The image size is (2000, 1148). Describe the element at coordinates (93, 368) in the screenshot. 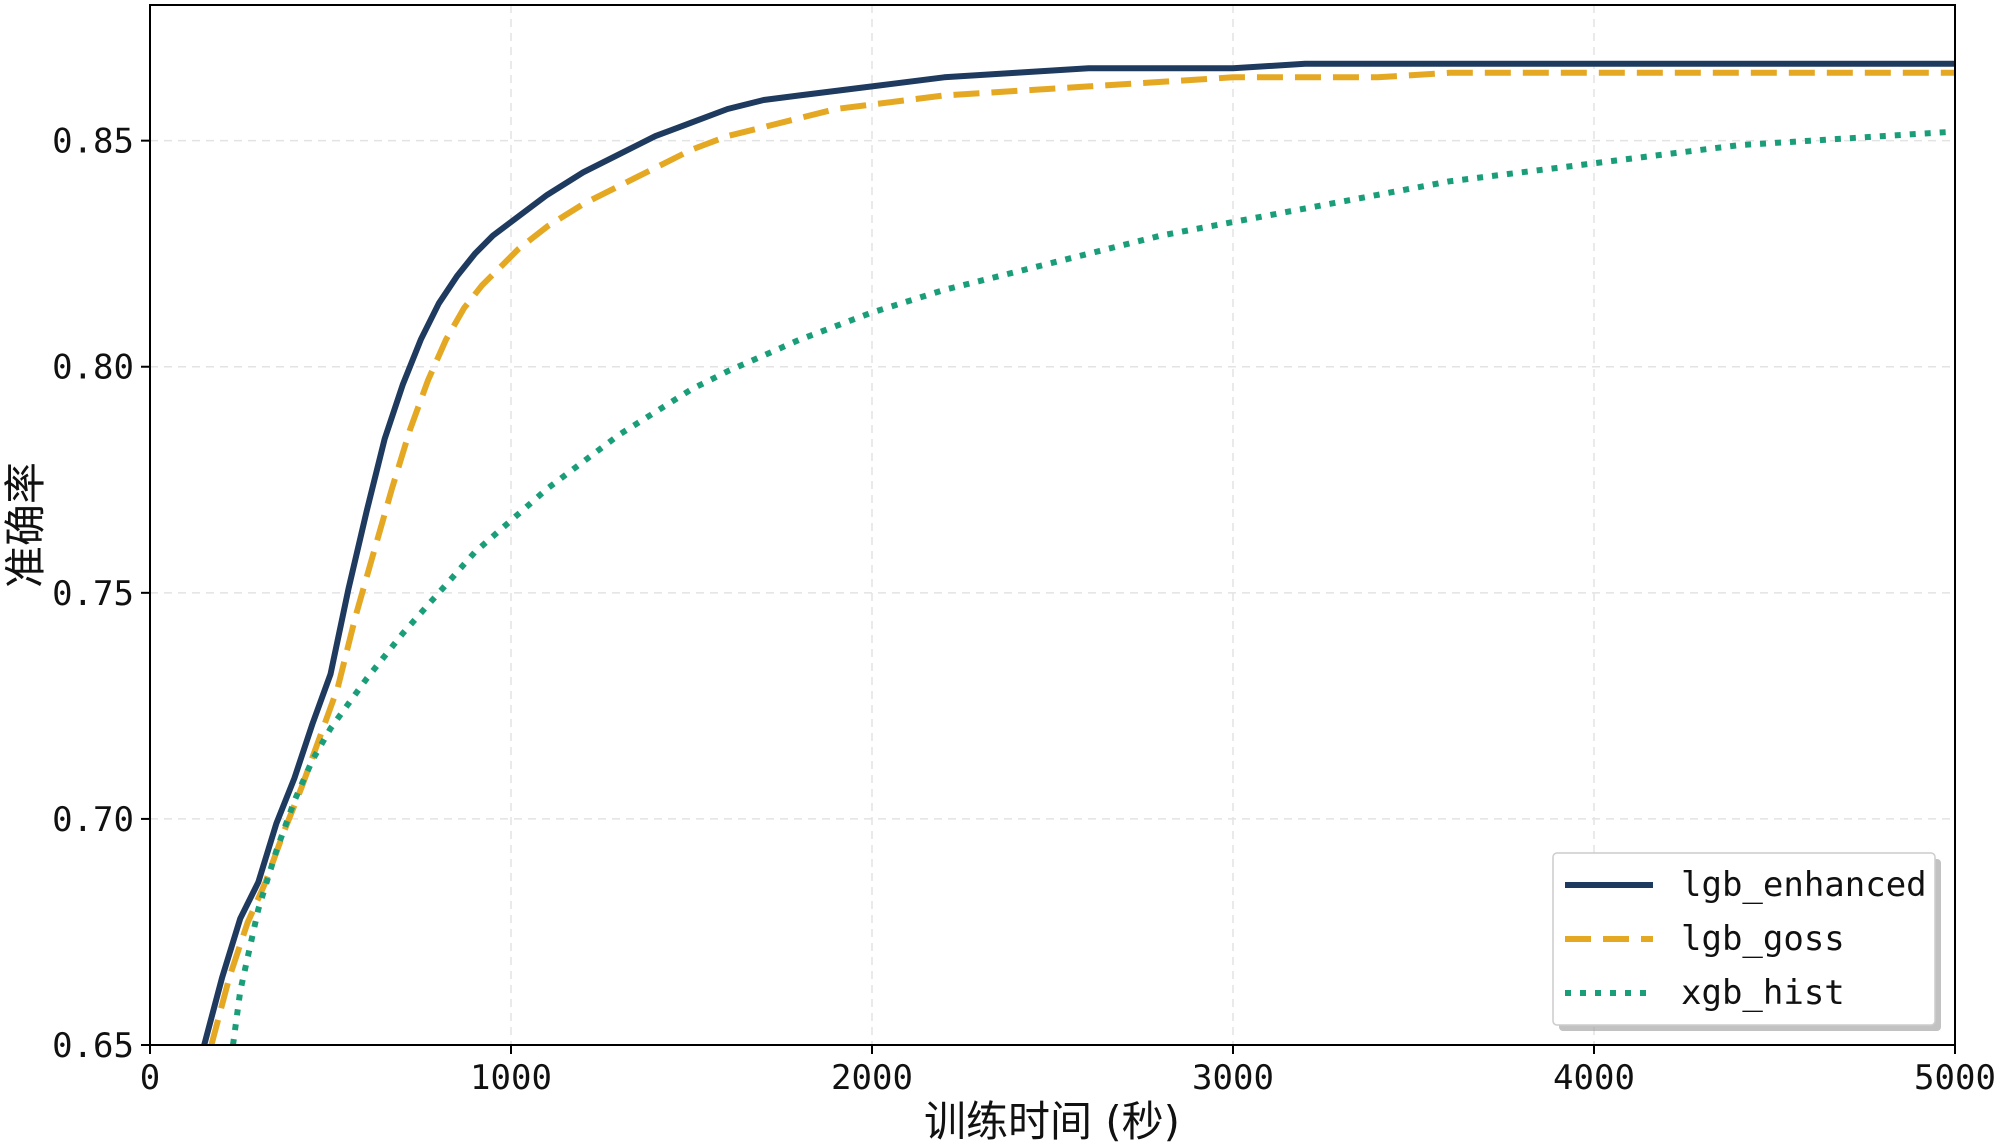

I see `y-tick-label: 0.80` at that location.